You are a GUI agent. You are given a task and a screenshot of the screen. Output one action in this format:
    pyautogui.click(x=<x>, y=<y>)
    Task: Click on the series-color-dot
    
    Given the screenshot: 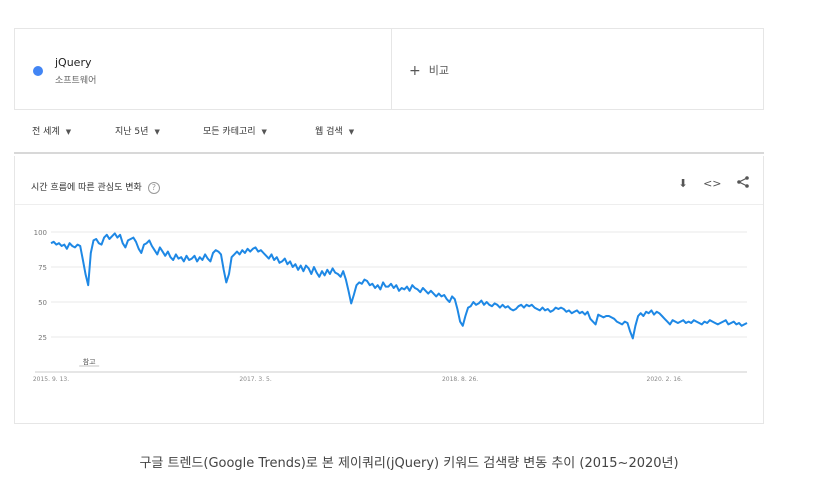 What is the action you would take?
    pyautogui.click(x=38, y=71)
    